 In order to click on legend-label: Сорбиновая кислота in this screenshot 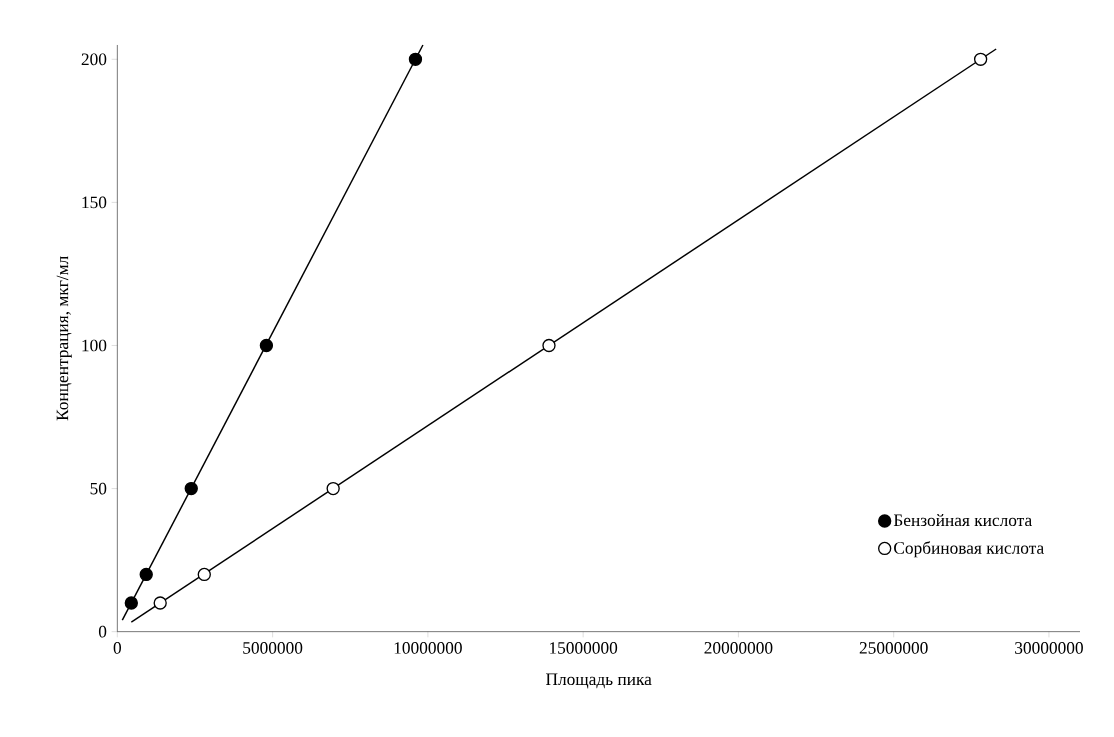, I will do `click(969, 549)`.